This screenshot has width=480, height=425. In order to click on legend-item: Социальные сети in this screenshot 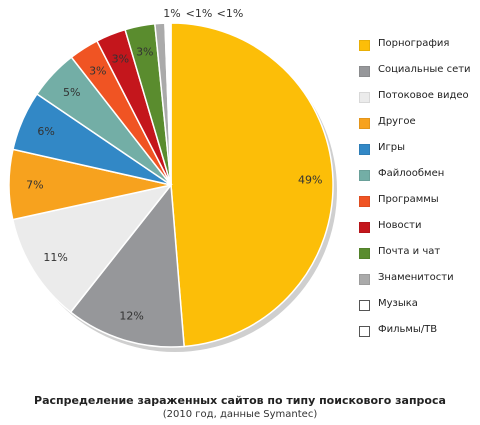, I will do `click(419, 76)`.